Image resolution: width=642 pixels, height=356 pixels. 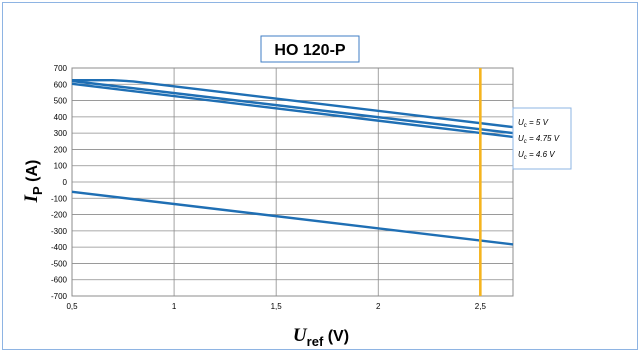 I want to click on y-axis-label: IP (A), so click(x=33, y=182).